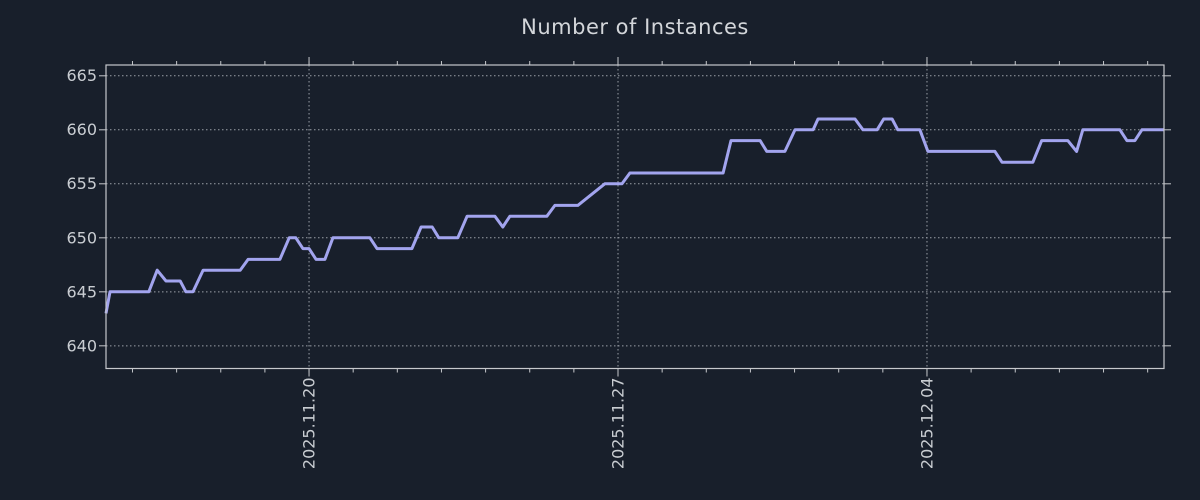  I want to click on y-tick-label: 640, so click(81, 345).